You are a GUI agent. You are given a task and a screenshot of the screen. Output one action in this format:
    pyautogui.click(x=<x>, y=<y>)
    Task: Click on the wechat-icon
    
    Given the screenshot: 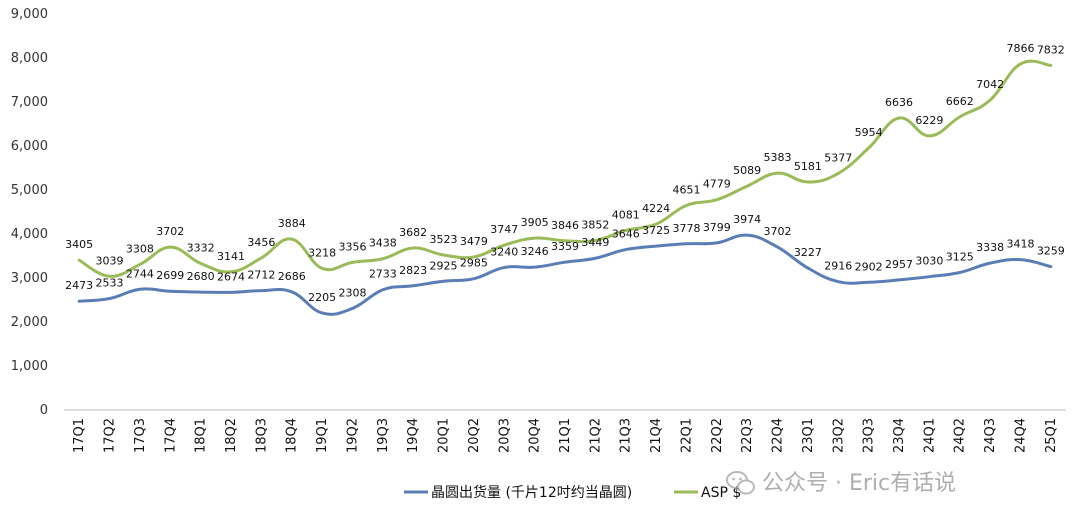 What is the action you would take?
    pyautogui.click(x=740, y=483)
    